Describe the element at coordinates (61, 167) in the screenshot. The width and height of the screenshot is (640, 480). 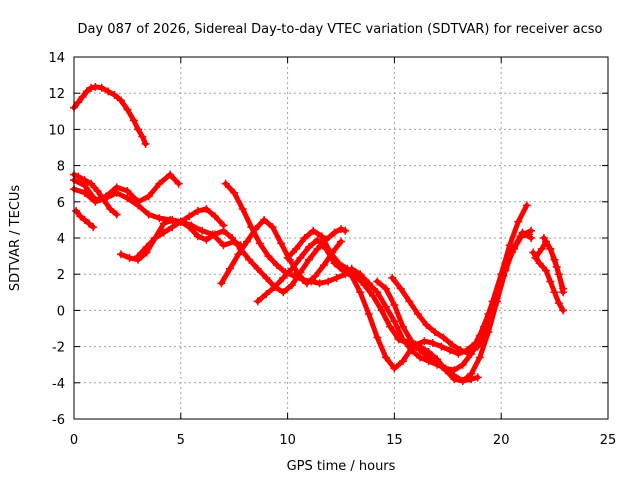
I see `y-tick-label: 8` at that location.